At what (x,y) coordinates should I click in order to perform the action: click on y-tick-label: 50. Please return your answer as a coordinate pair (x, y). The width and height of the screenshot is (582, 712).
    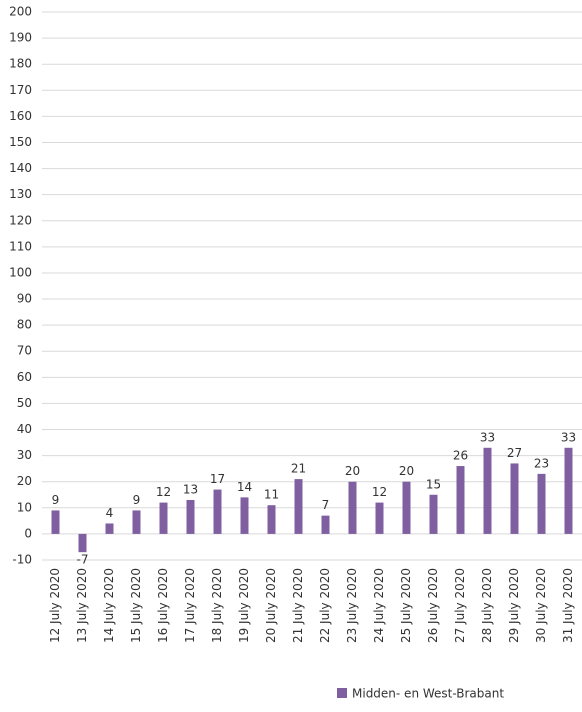
    Looking at the image, I should click on (24, 403).